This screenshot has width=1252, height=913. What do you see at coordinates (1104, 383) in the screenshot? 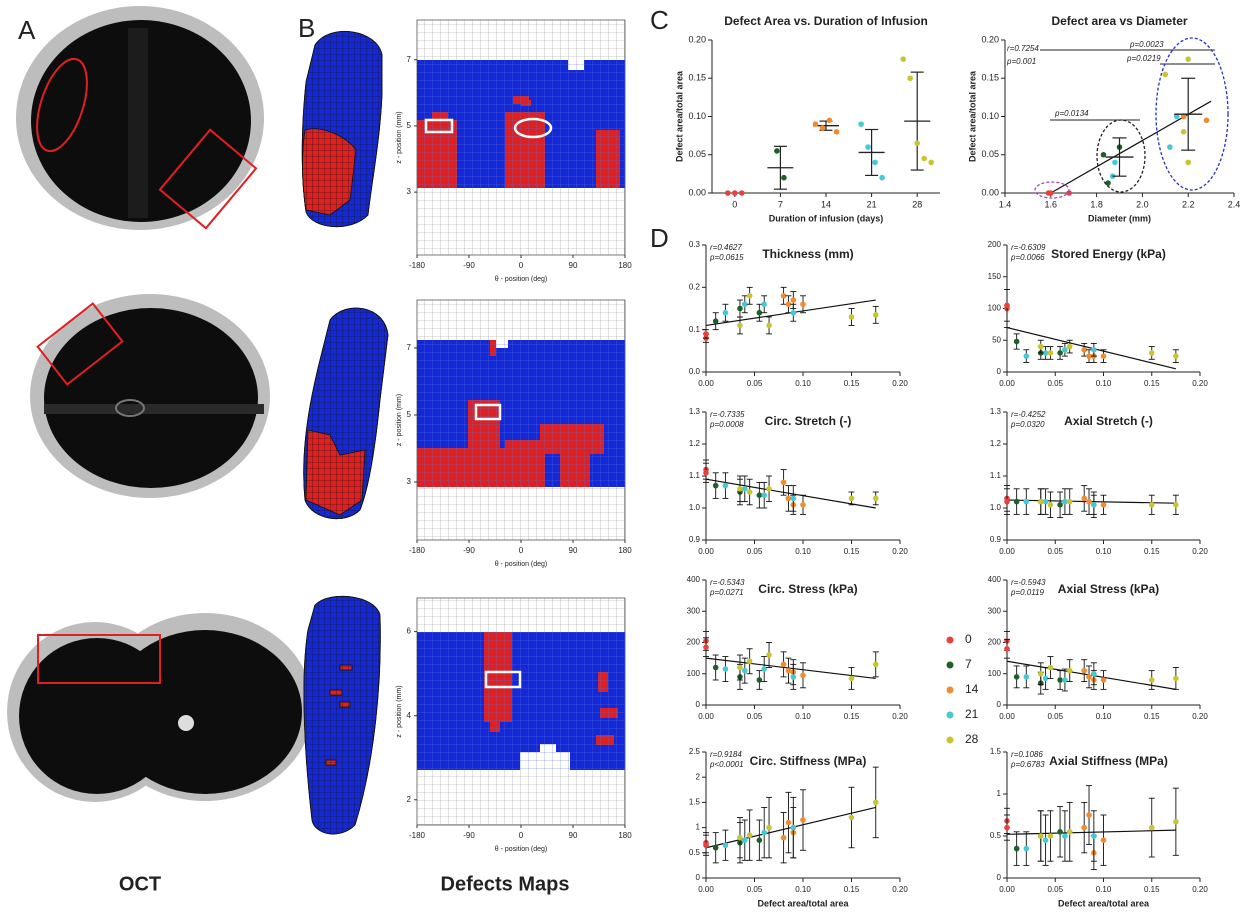
I see `x-tick-label: 0.10` at bounding box center [1104, 383].